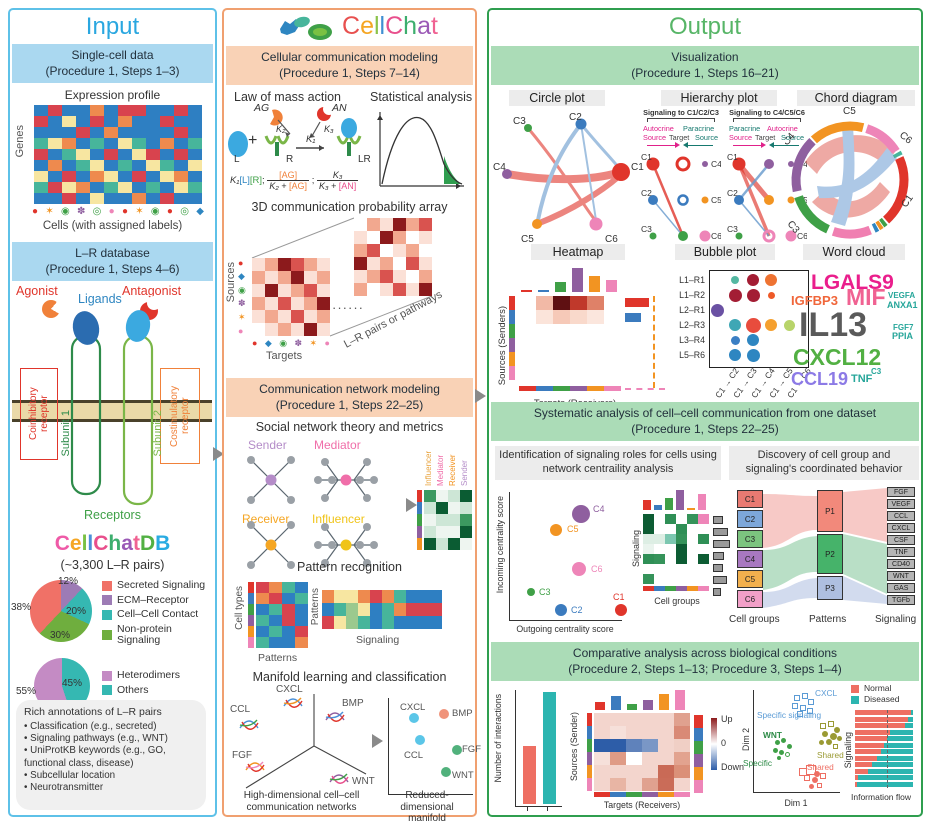  What do you see at coordinates (112, 543) in the screenshot?
I see `cellchatdb-title: CellChatDB` at bounding box center [112, 543].